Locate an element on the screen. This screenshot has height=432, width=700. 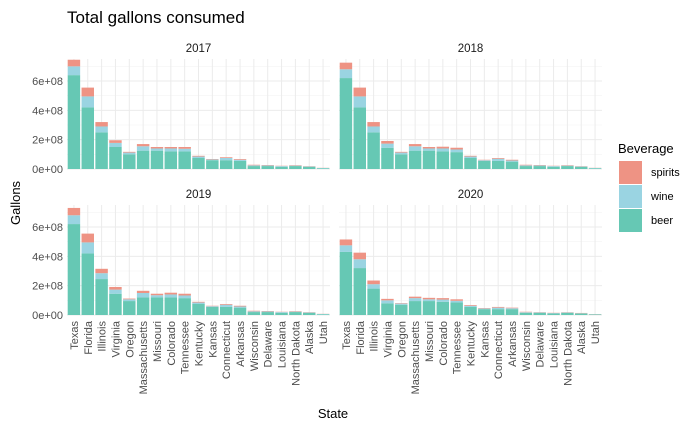
bar-spirits-colorado is located at coordinates (443, 147).